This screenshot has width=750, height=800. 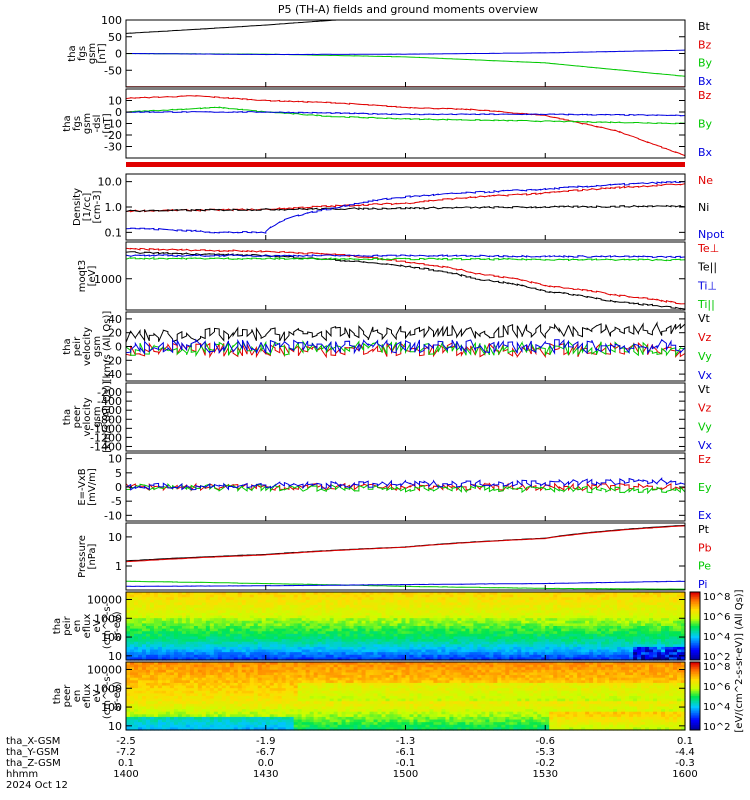 What do you see at coordinates (705, 337) in the screenshot?
I see `legend-Vz: Vz` at bounding box center [705, 337].